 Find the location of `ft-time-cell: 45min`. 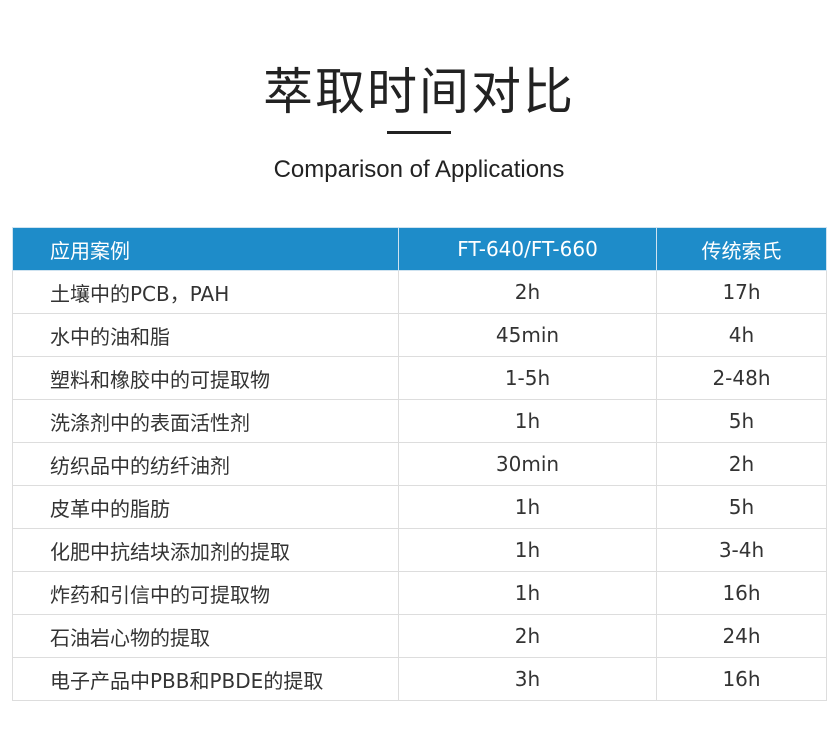

ft-time-cell: 45min is located at coordinates (527, 335).